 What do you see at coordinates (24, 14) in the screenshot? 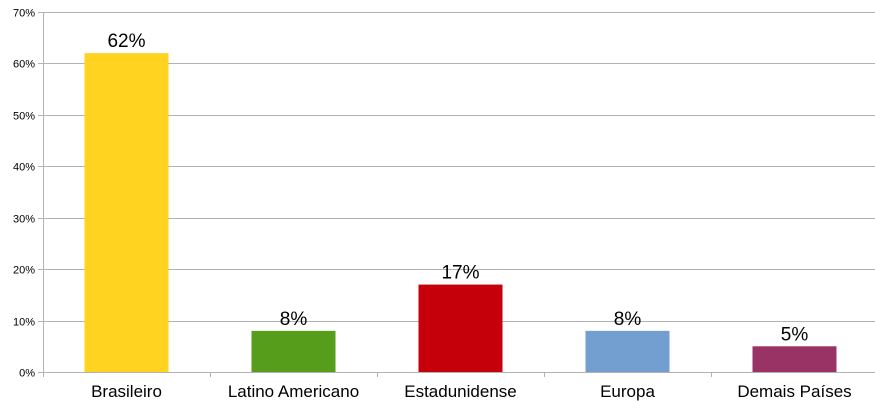
I see `y-tick-label: 70%` at bounding box center [24, 14].